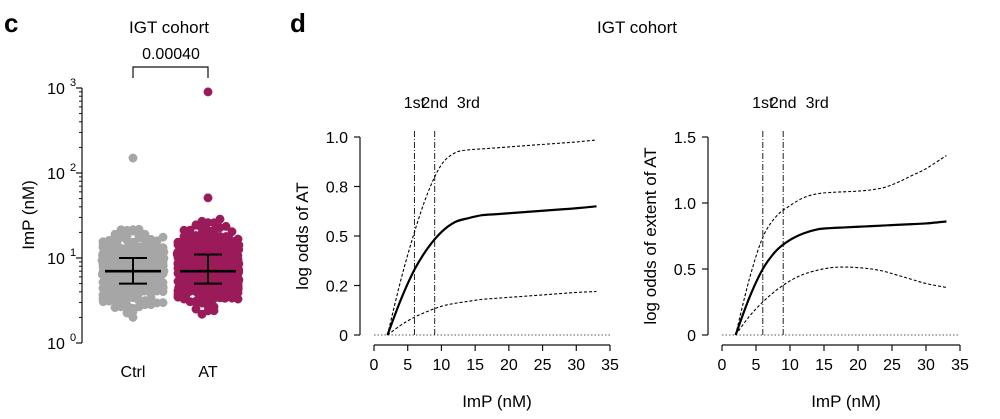  What do you see at coordinates (73, 168) in the screenshot?
I see `panel-c-y-tick-exponent: 2` at bounding box center [73, 168].